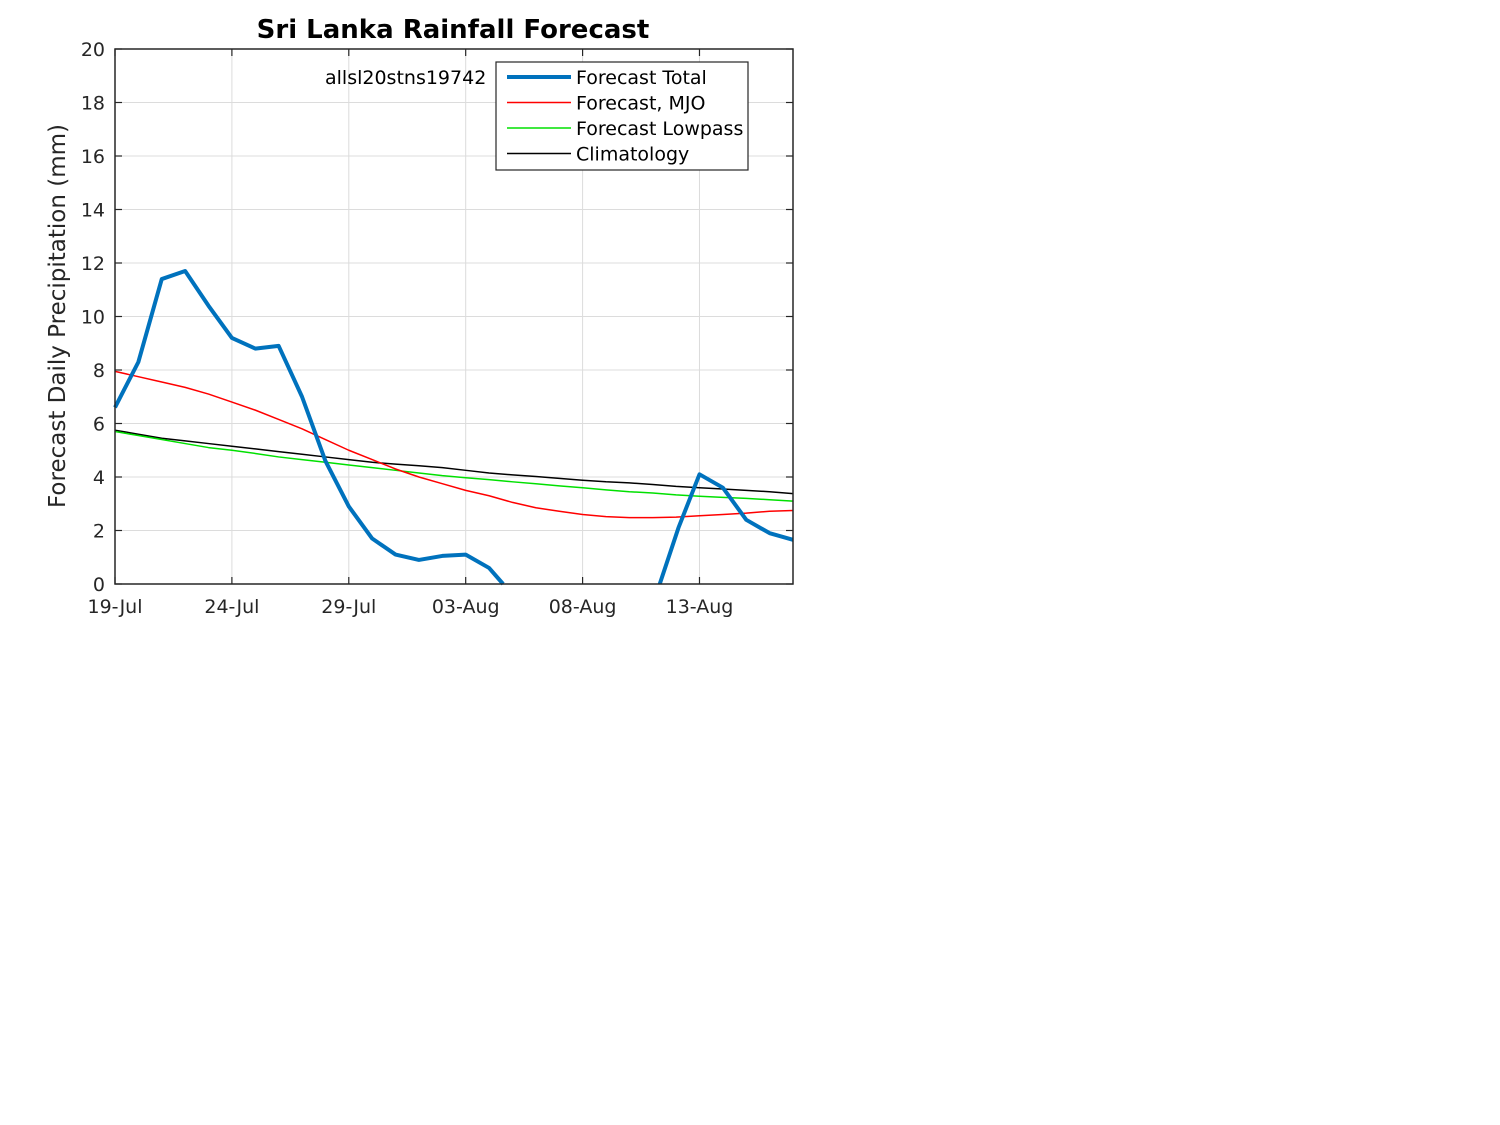  What do you see at coordinates (231, 607) in the screenshot?
I see `x-tick-label: 24-Jul` at bounding box center [231, 607].